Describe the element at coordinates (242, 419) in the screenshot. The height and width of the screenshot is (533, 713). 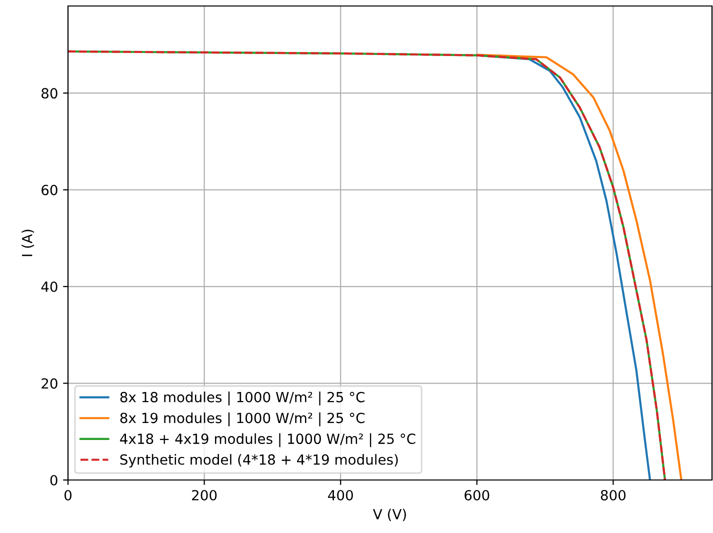
I see `legend-label: 8x 19 modules | 1000 W/m² | 25 °C` at that location.